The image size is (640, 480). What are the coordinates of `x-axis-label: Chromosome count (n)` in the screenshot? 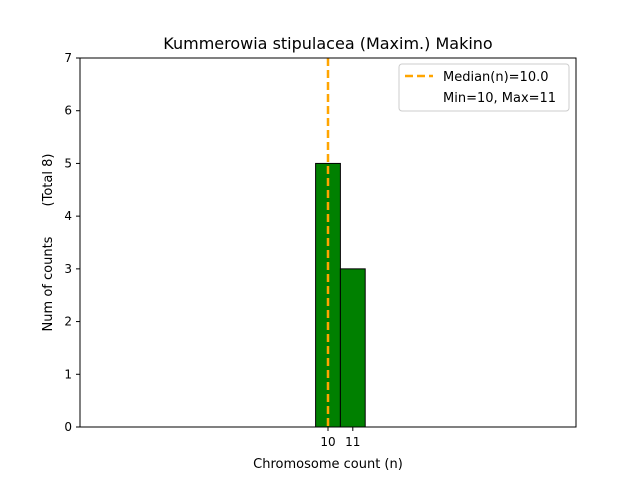 It's located at (328, 464).